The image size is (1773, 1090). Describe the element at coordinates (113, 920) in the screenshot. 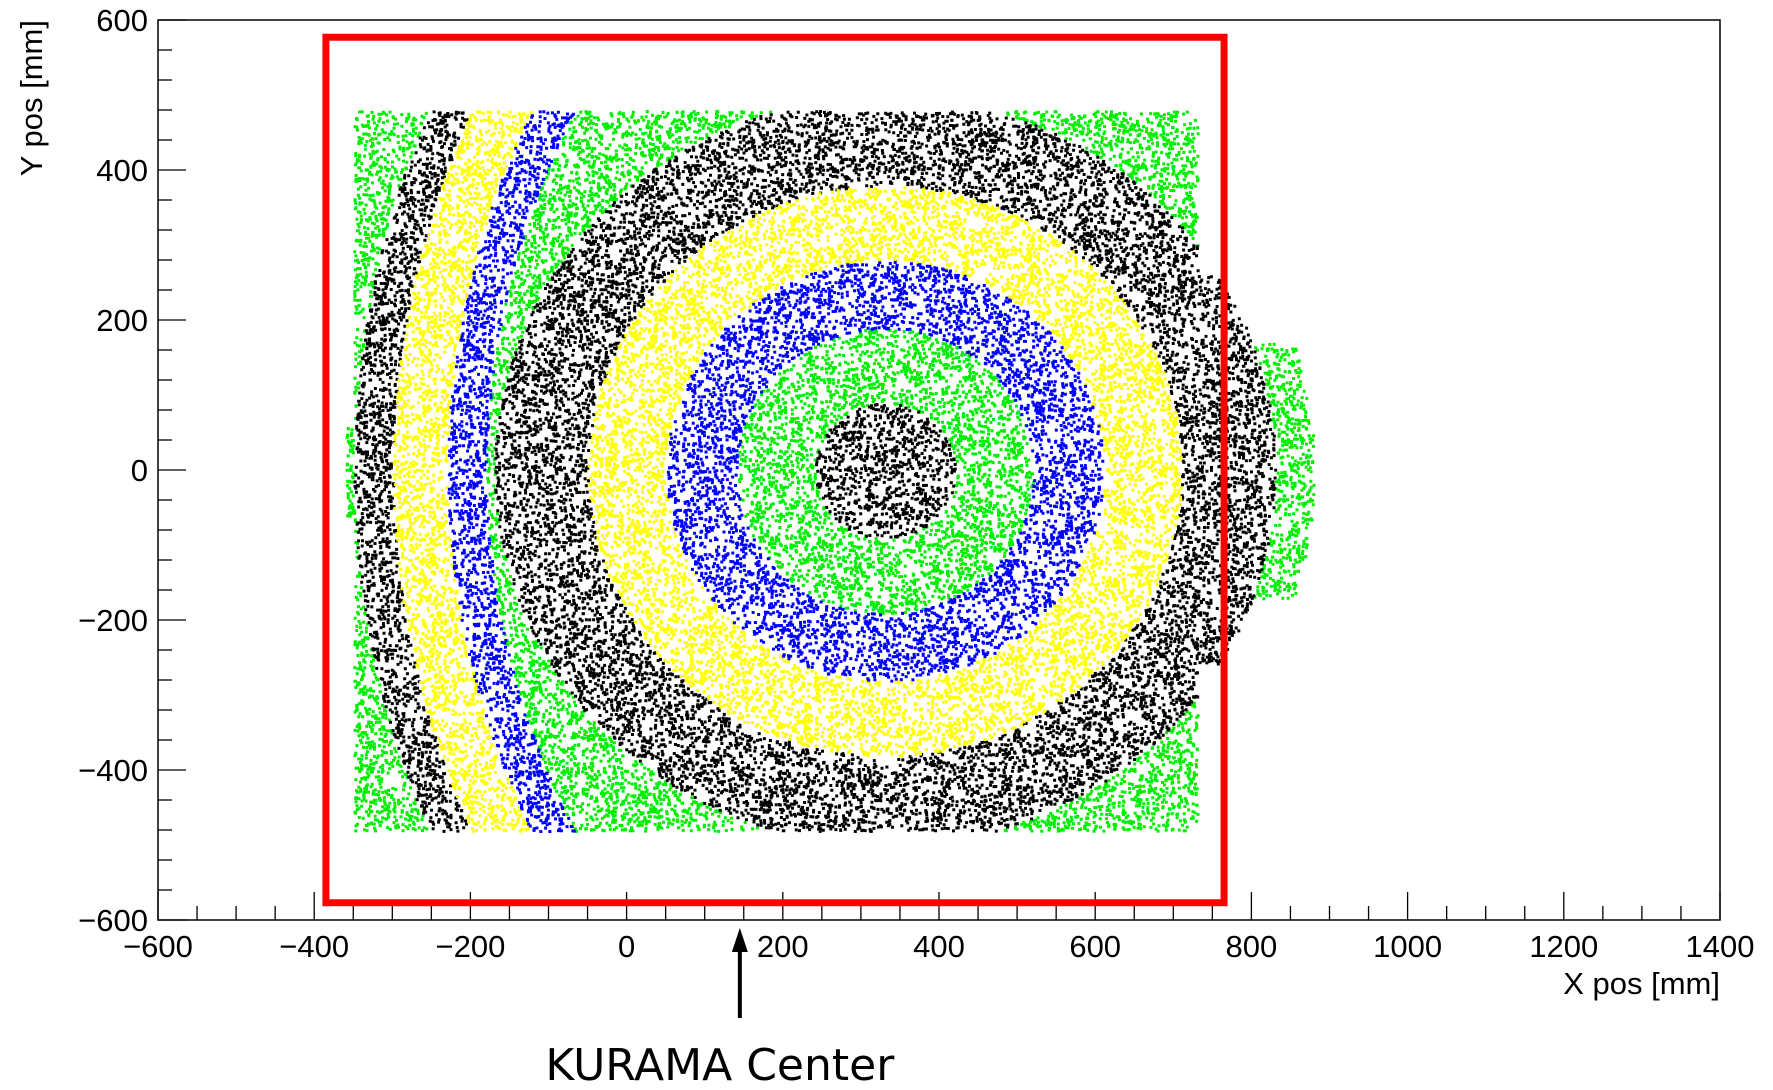

I see `y-tick-label: −600` at that location.